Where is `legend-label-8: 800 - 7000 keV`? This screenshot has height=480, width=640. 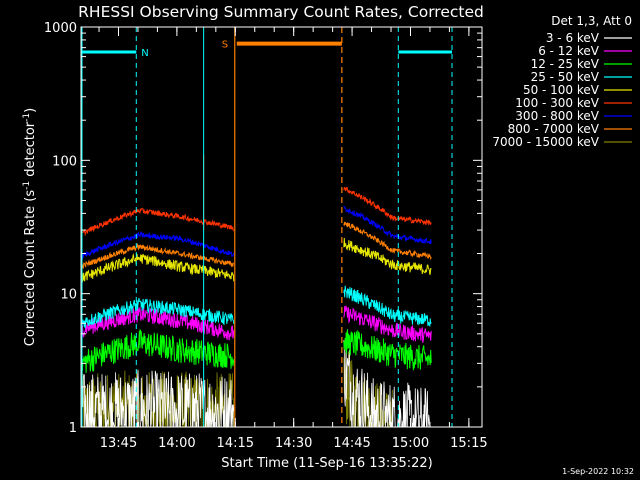 legend-label-8: 800 - 7000 keV is located at coordinates (554, 129).